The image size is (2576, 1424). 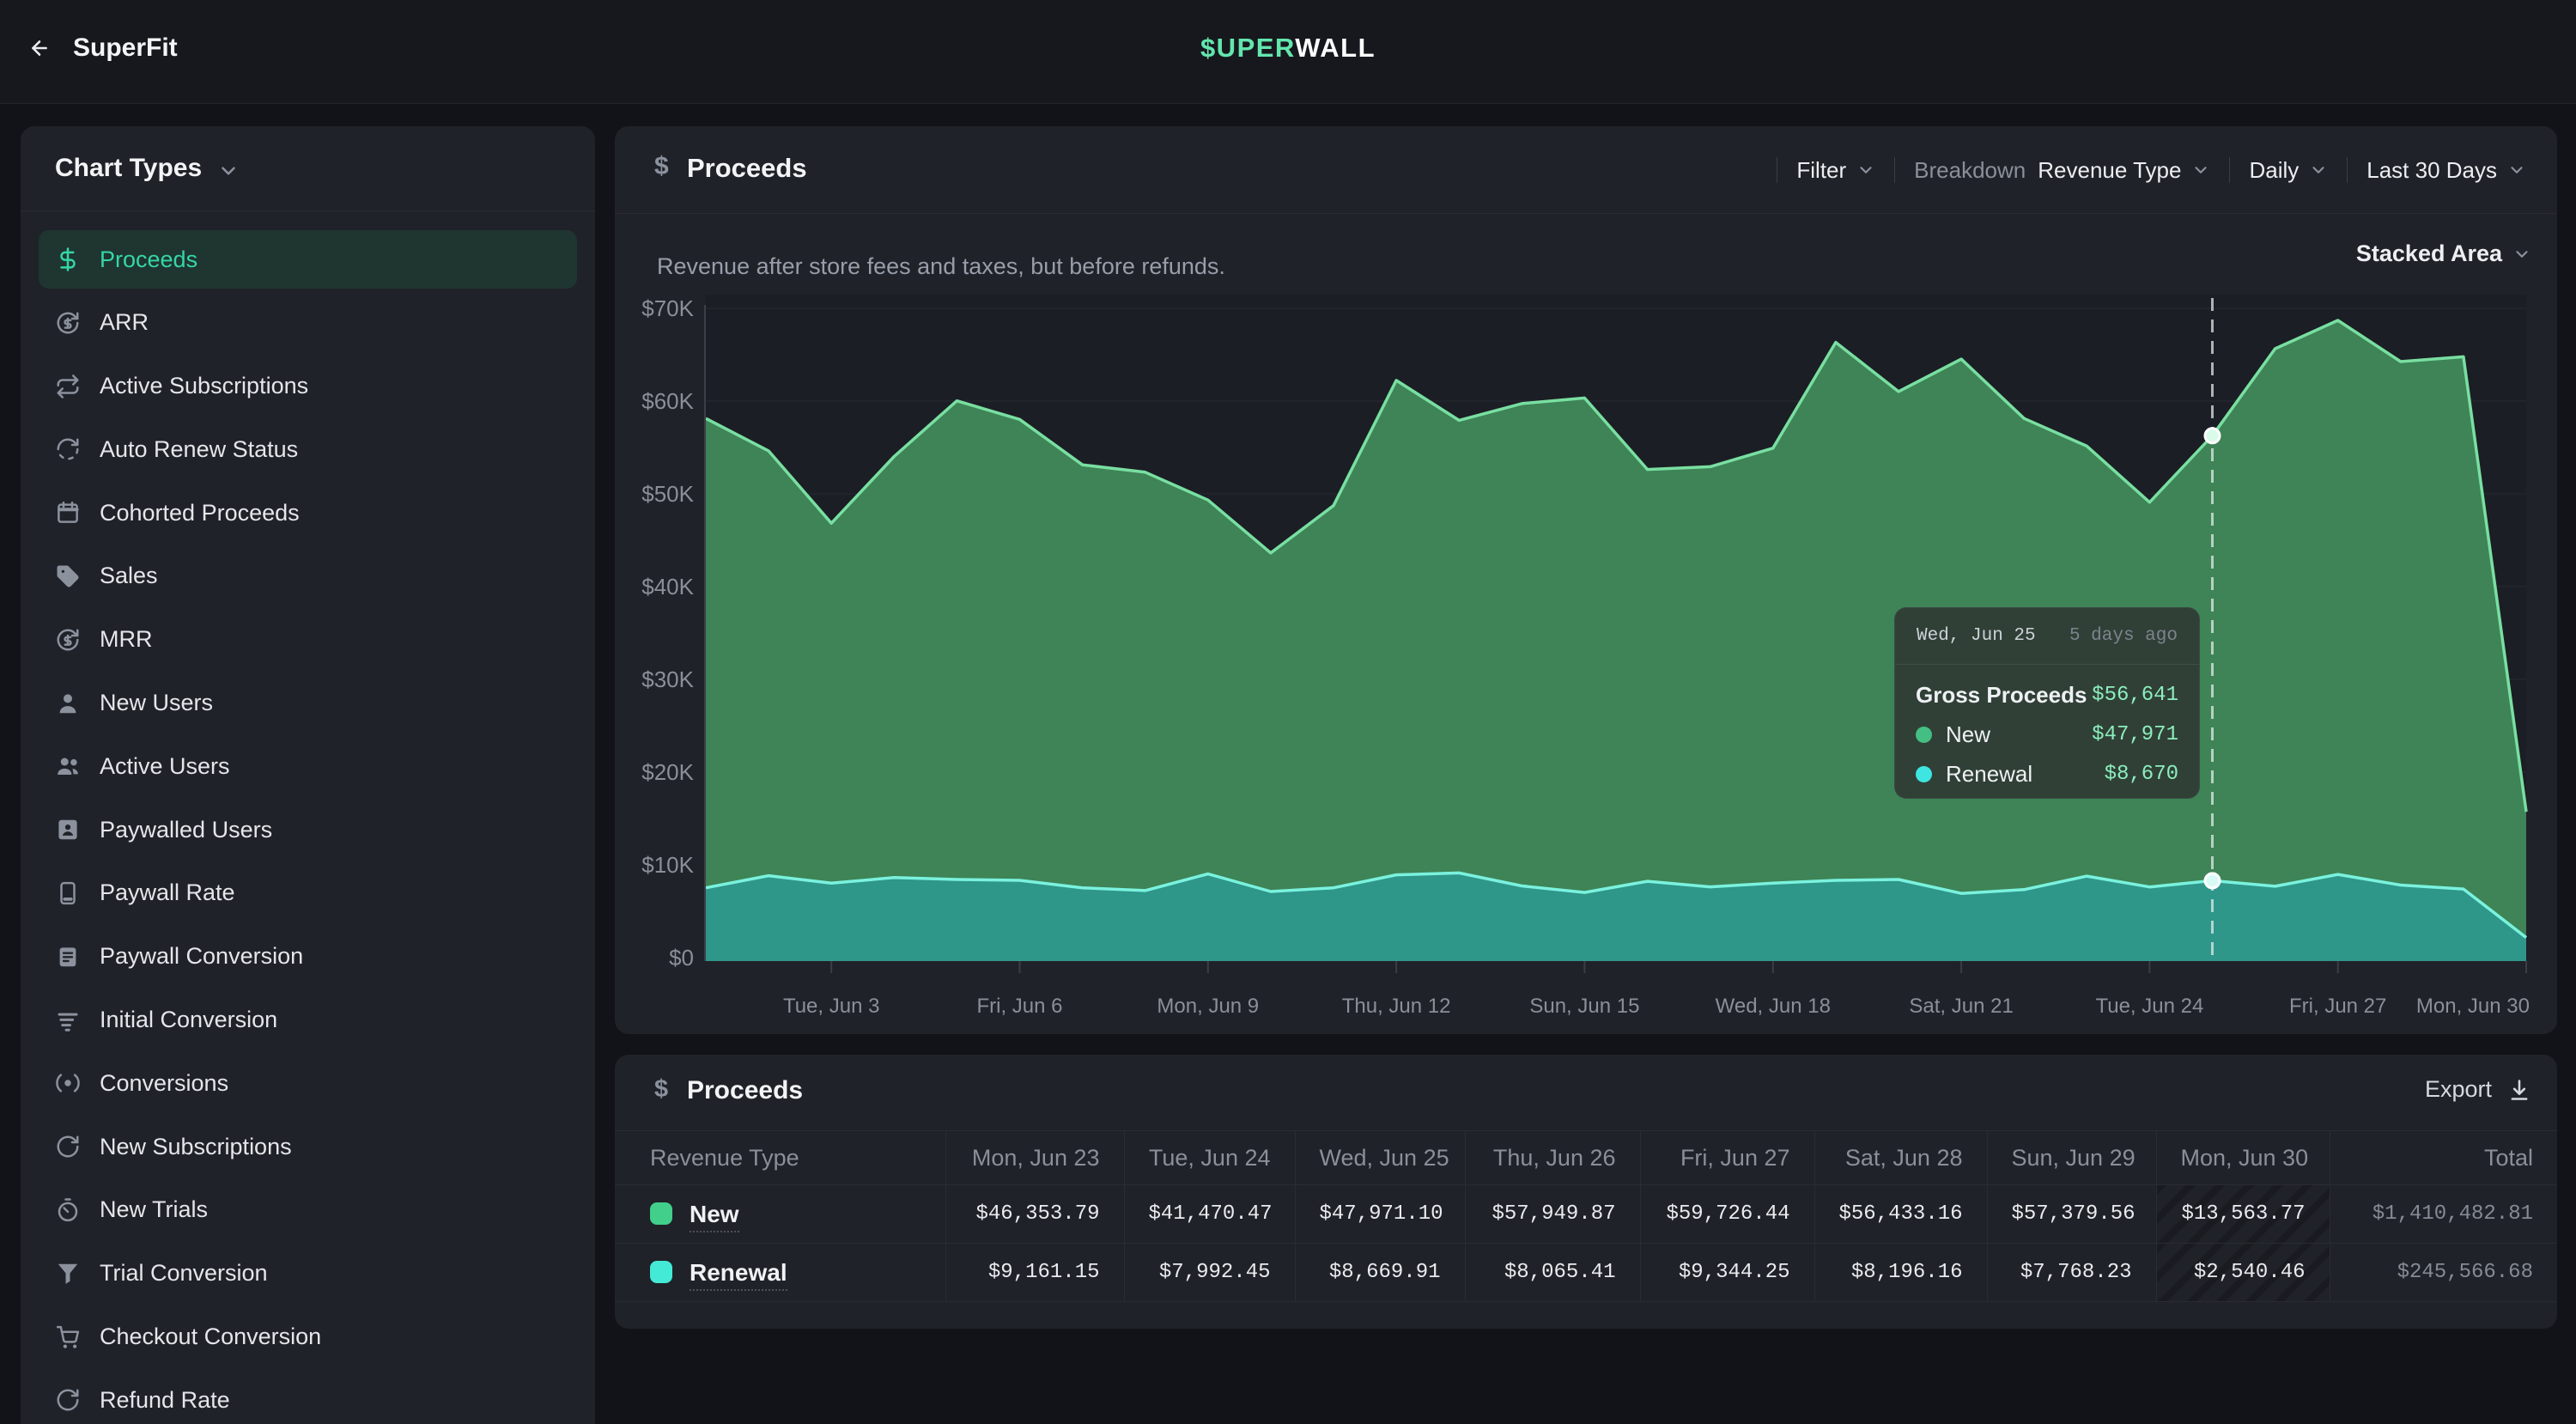 I want to click on svg-text: Thu, Jun 12, so click(x=1396, y=1007).